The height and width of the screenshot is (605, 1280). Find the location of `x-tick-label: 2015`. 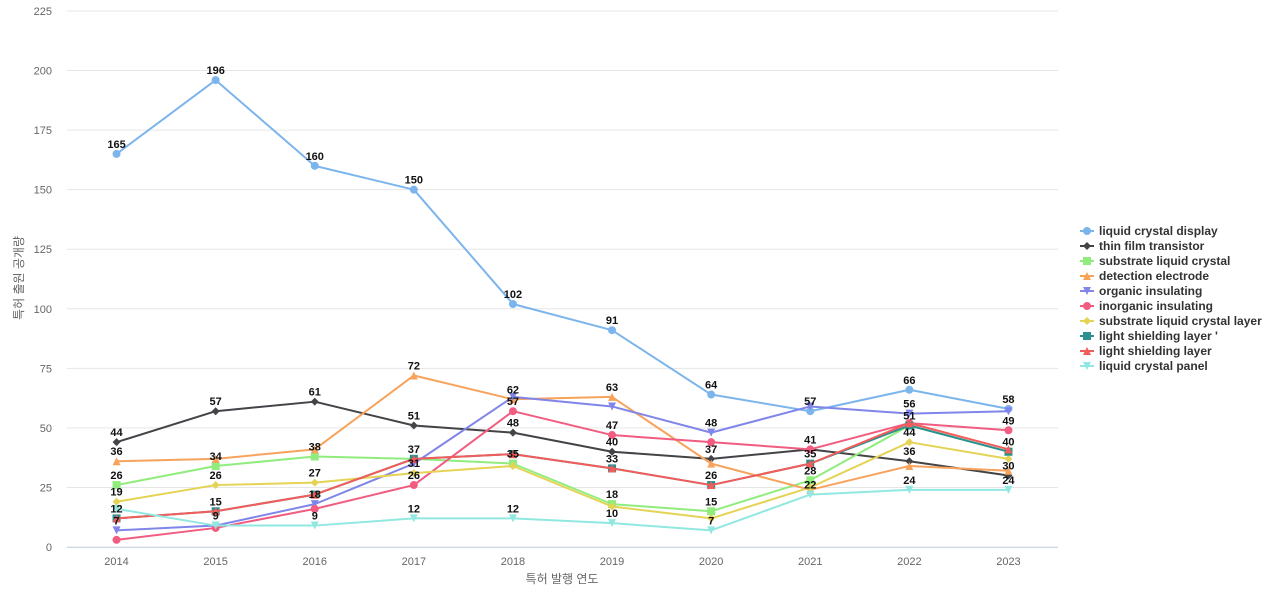

x-tick-label: 2015 is located at coordinates (215, 562).